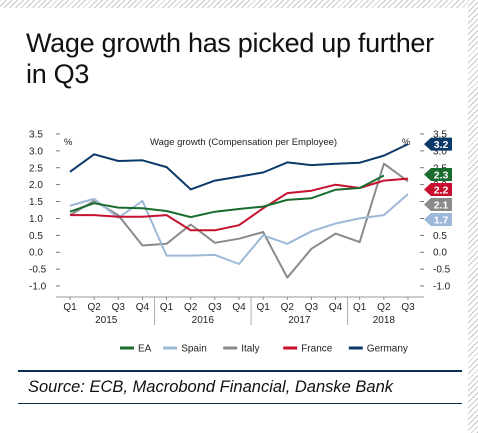 The image size is (478, 433). I want to click on end-value-tag-italy, so click(438, 205).